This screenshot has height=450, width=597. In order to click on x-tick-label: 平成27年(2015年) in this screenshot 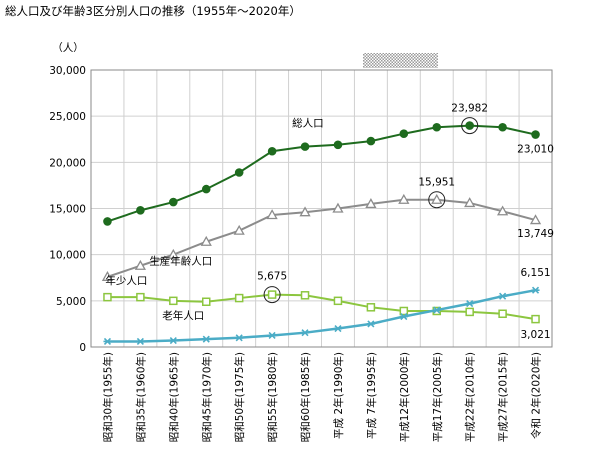, I will do `click(503, 397)`.